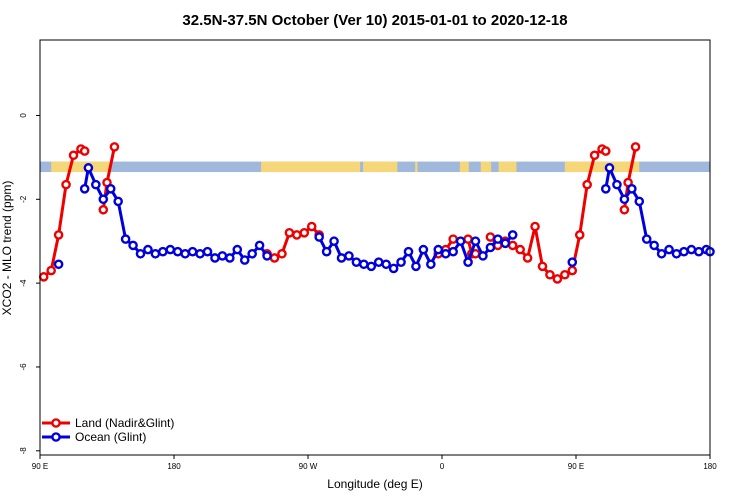 This screenshot has width=750, height=500. What do you see at coordinates (308, 466) in the screenshot?
I see `x-tick-label: 90 W` at bounding box center [308, 466].